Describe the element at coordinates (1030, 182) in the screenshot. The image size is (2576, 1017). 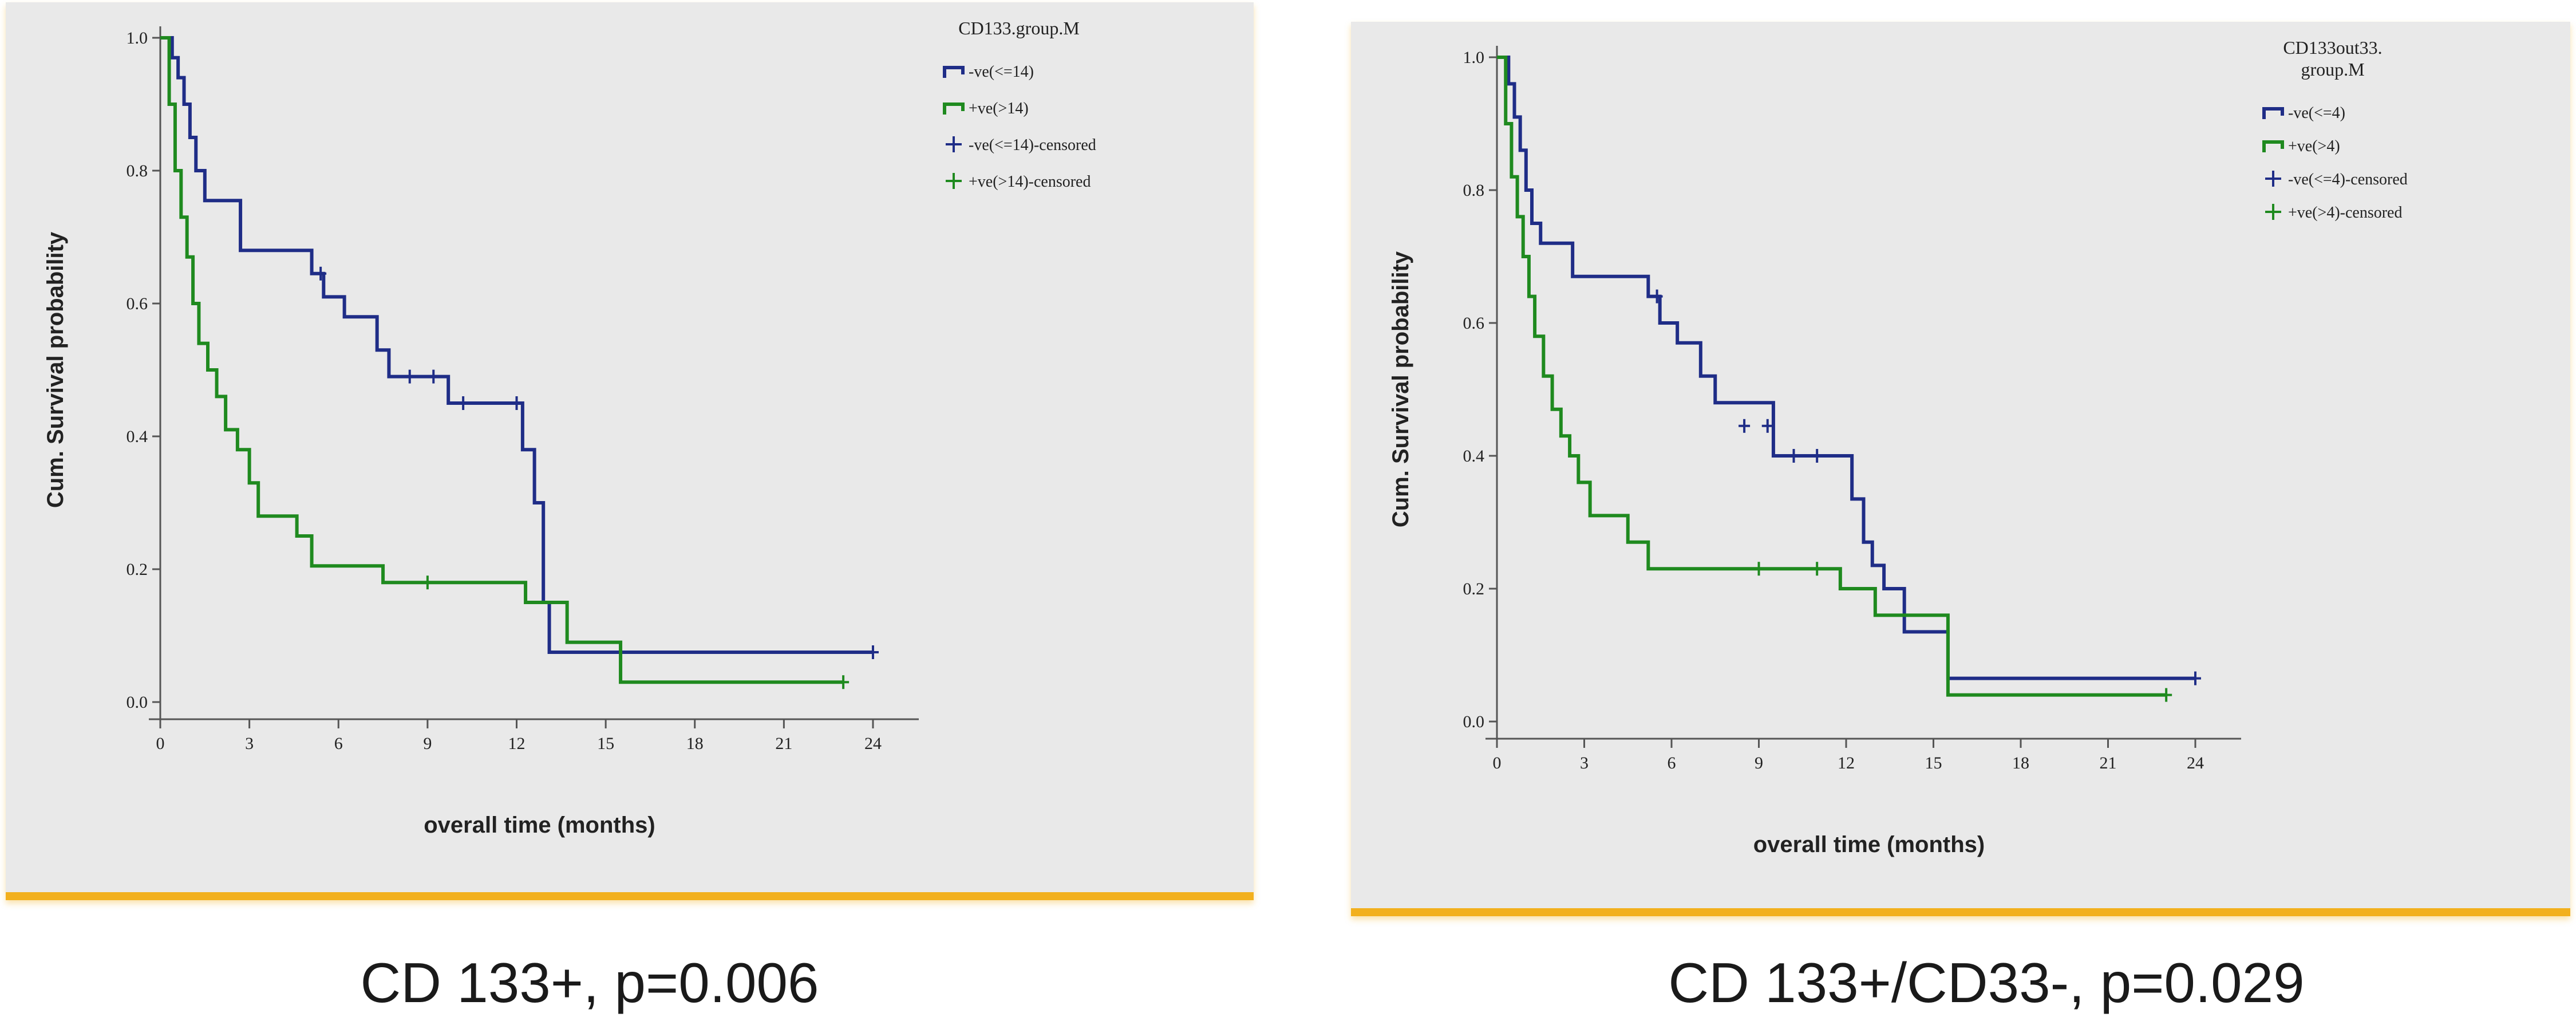
I see `legend-item-label: +ve(>14)-censored` at that location.